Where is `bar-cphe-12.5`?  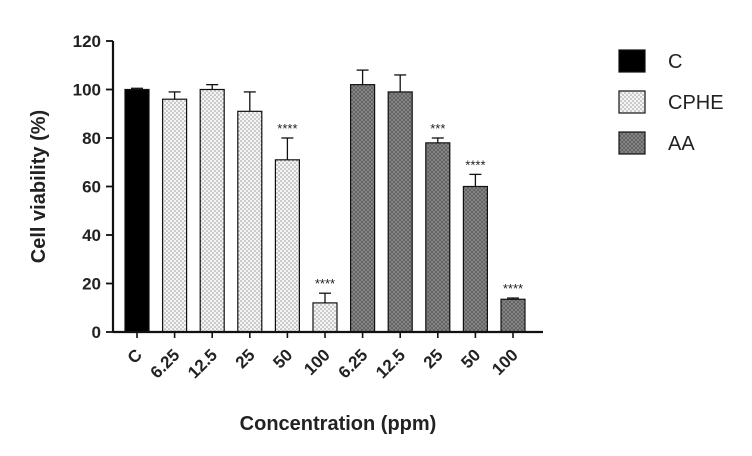 bar-cphe-12.5 is located at coordinates (212, 210).